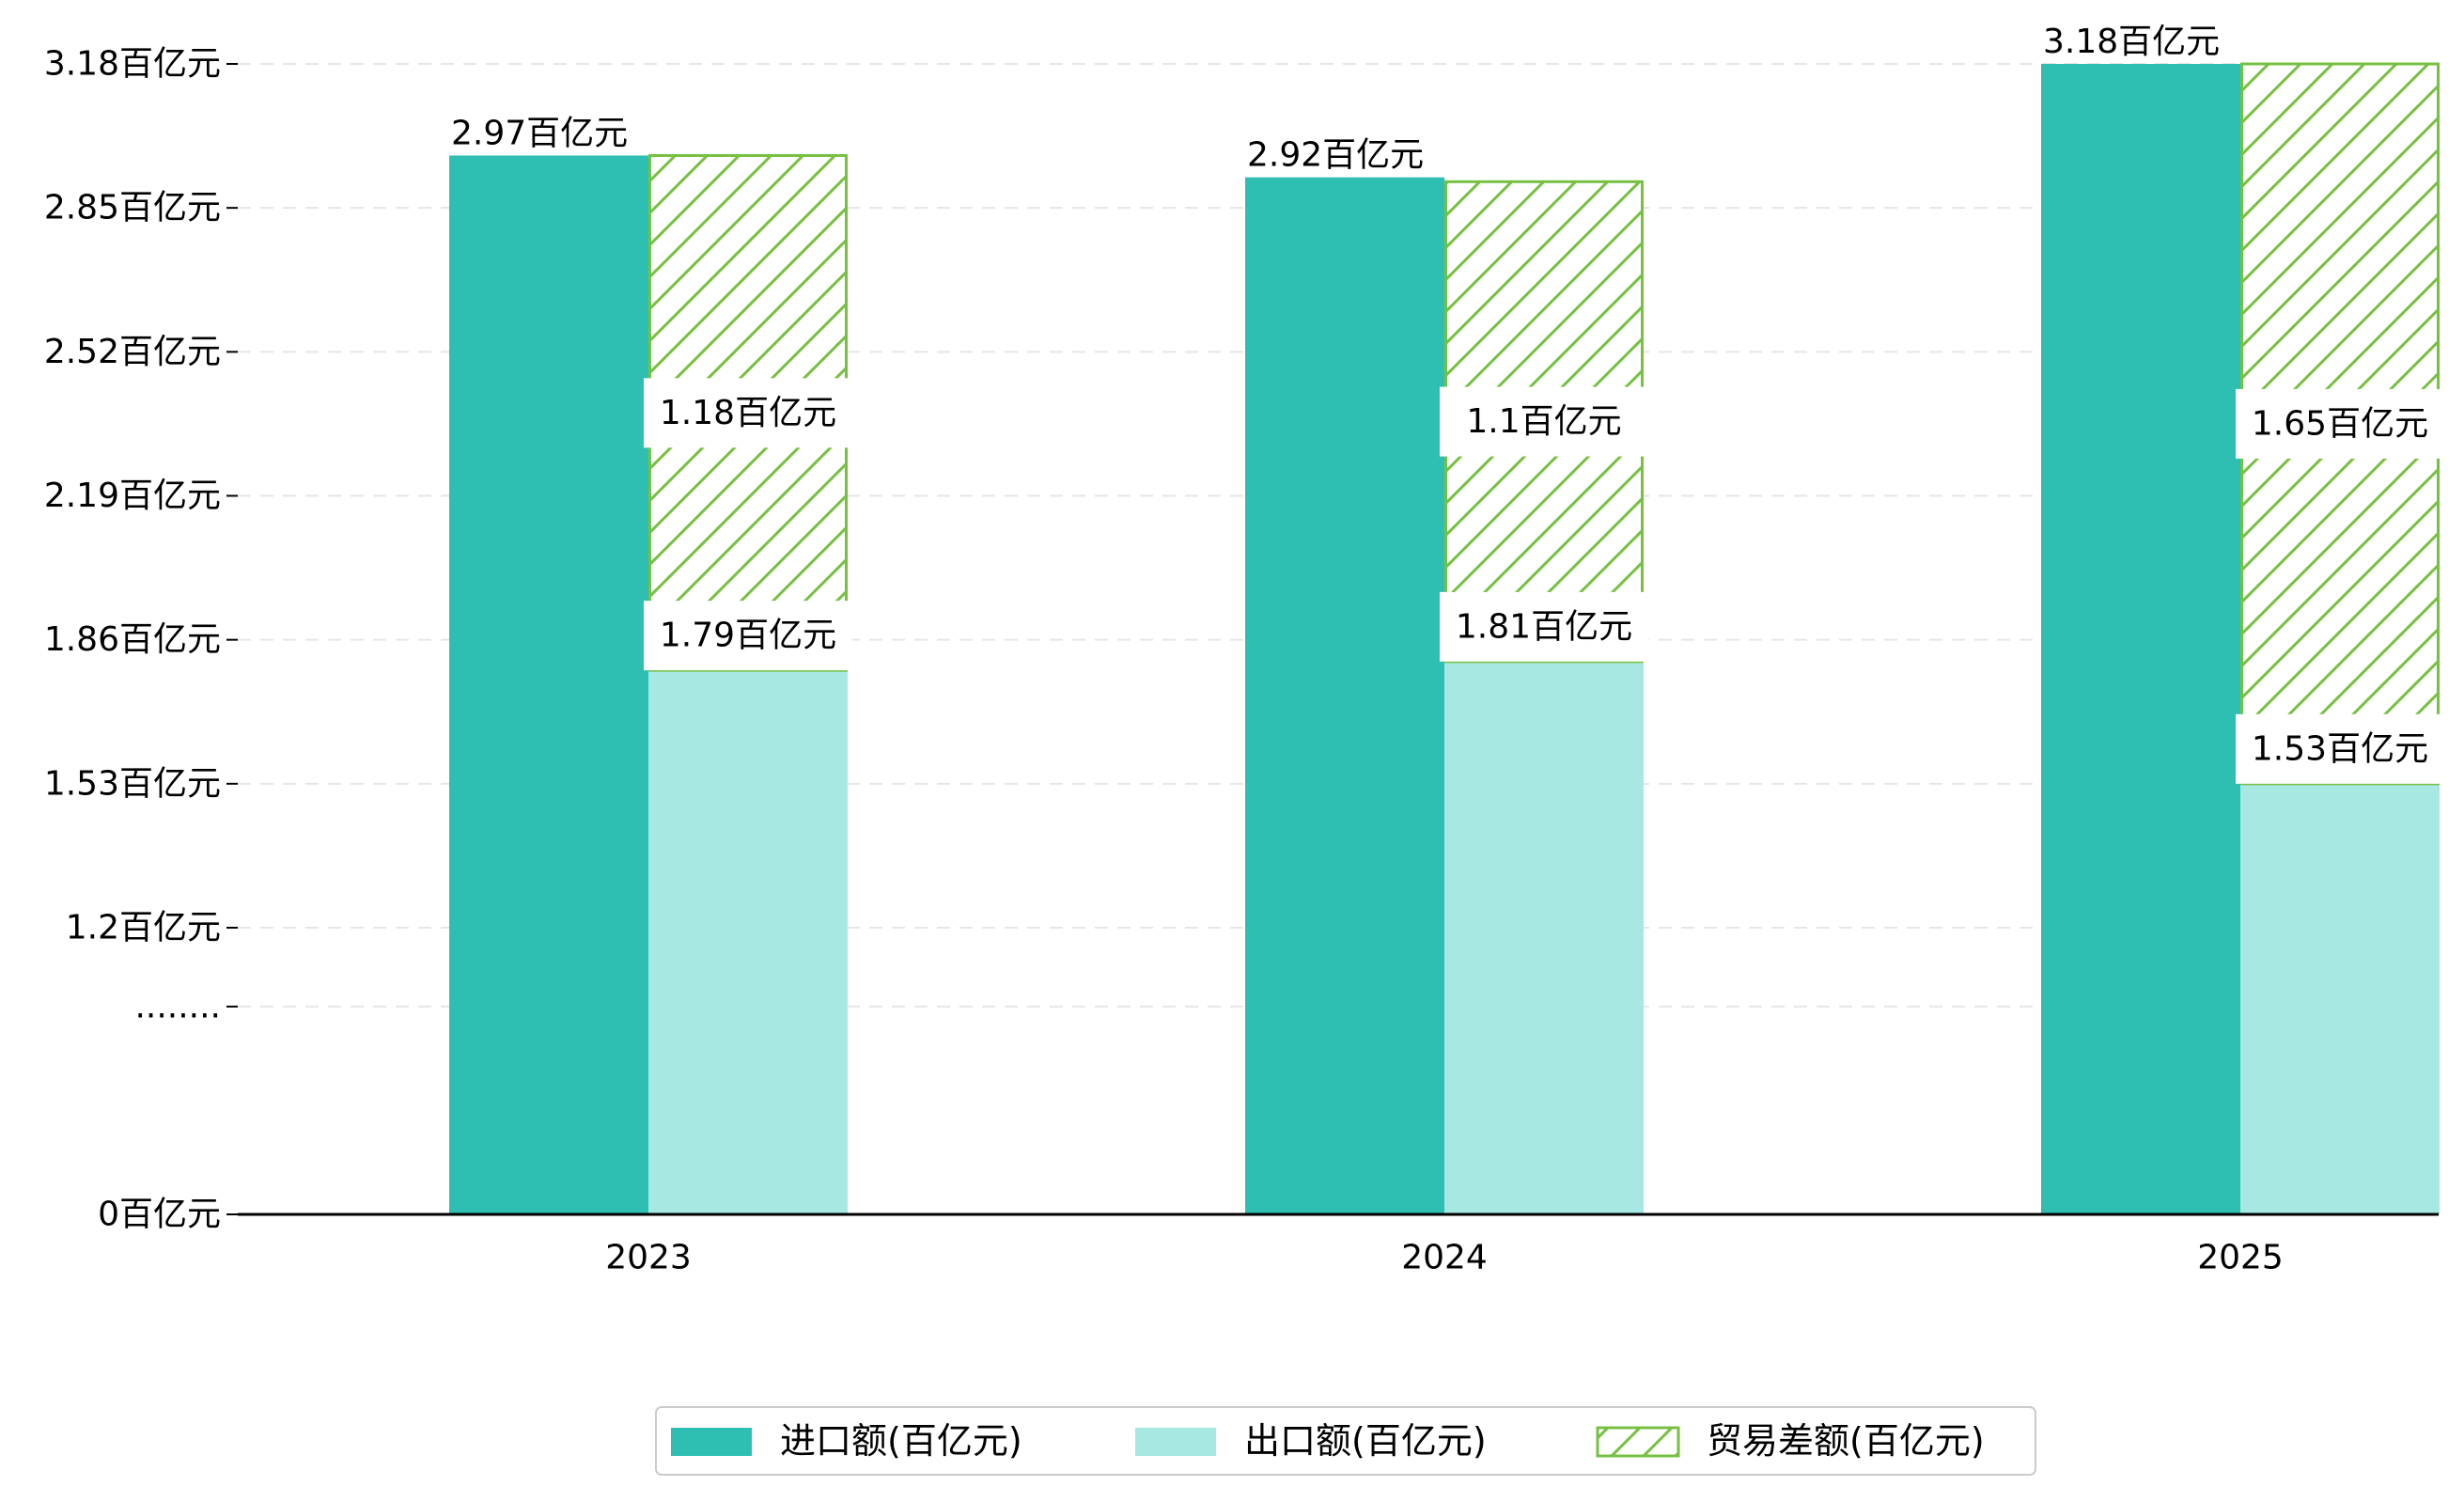  I want to click on legend-label: 出口额(百亿元), so click(1365, 1441).